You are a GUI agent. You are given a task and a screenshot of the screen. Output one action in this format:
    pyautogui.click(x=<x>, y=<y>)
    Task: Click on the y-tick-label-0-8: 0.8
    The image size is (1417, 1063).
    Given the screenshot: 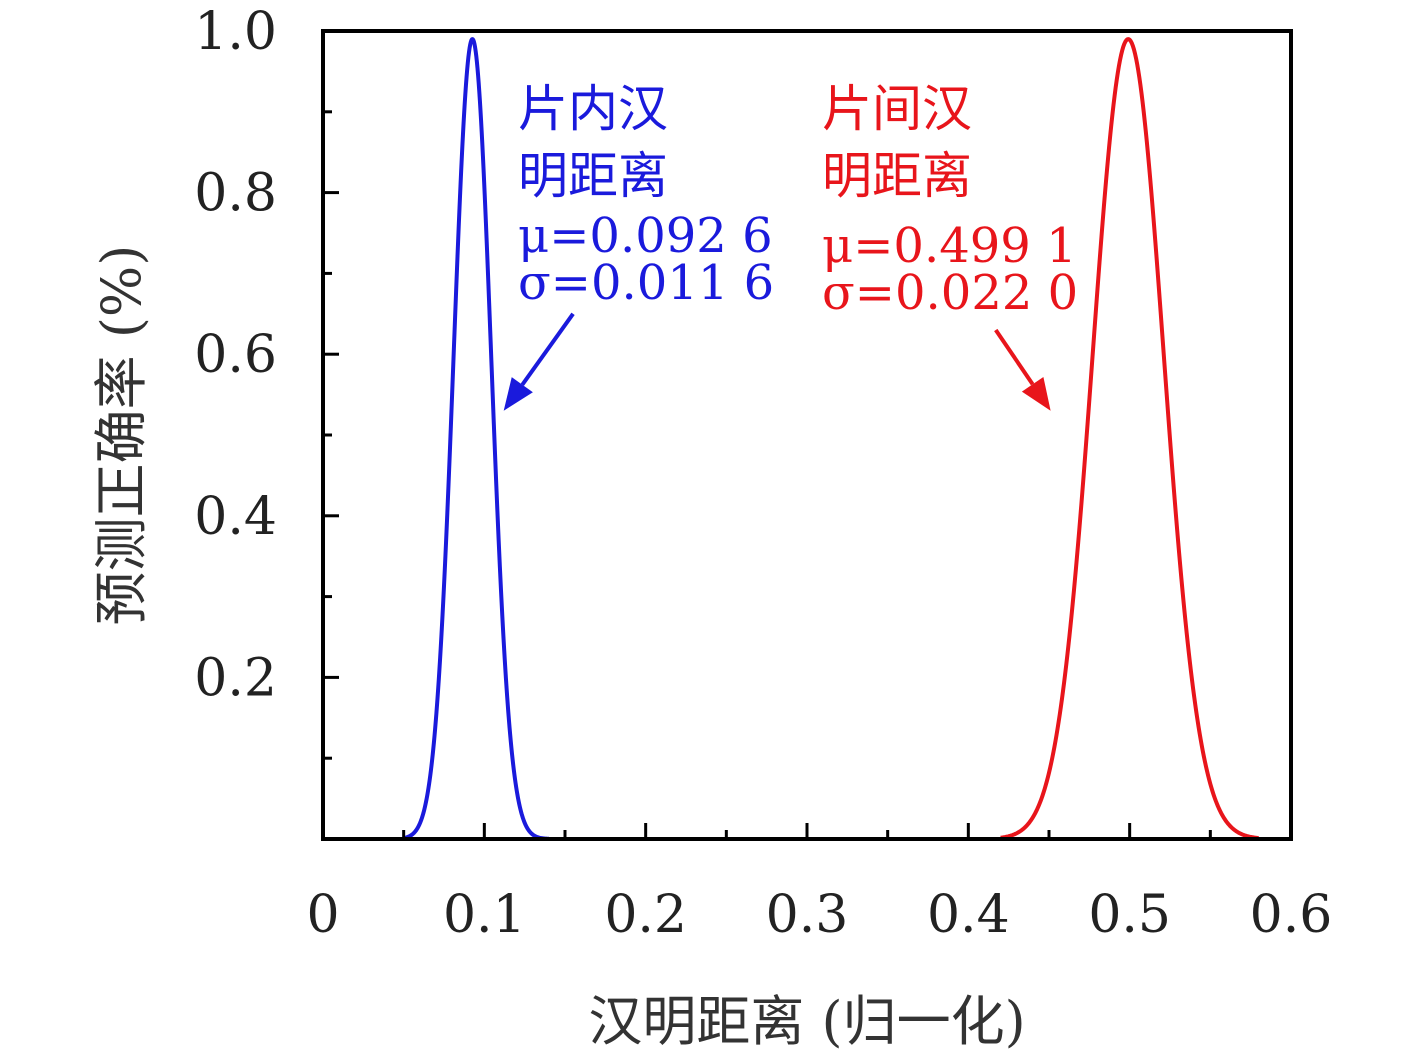 What is the action you would take?
    pyautogui.click(x=235, y=194)
    